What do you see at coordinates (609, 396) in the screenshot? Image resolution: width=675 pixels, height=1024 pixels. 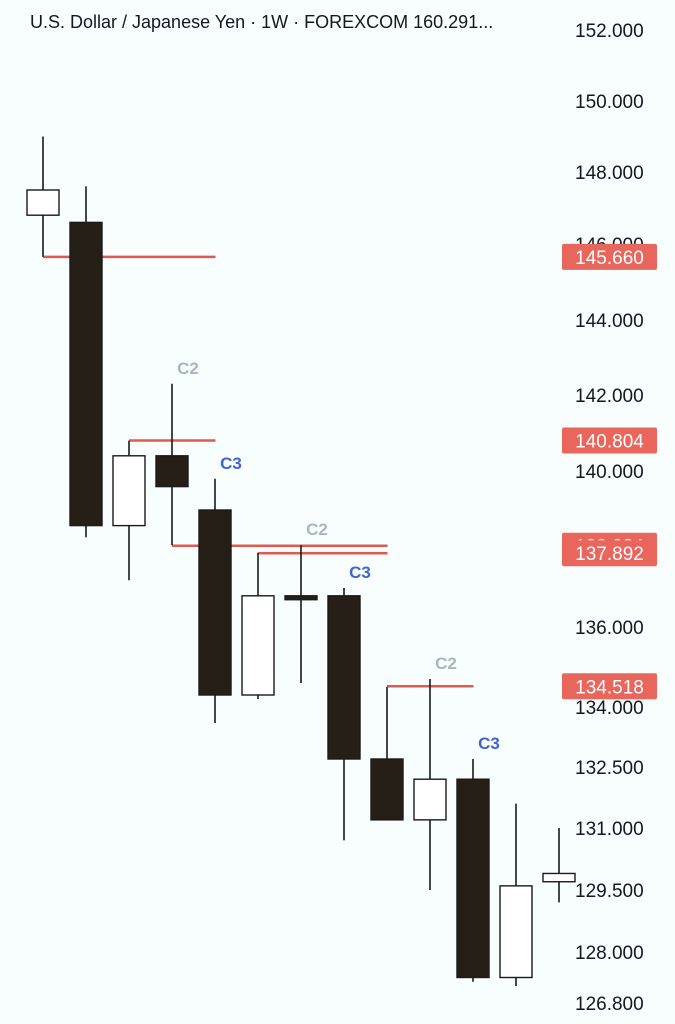 I see `y-tick-label: 142.000` at bounding box center [609, 396].